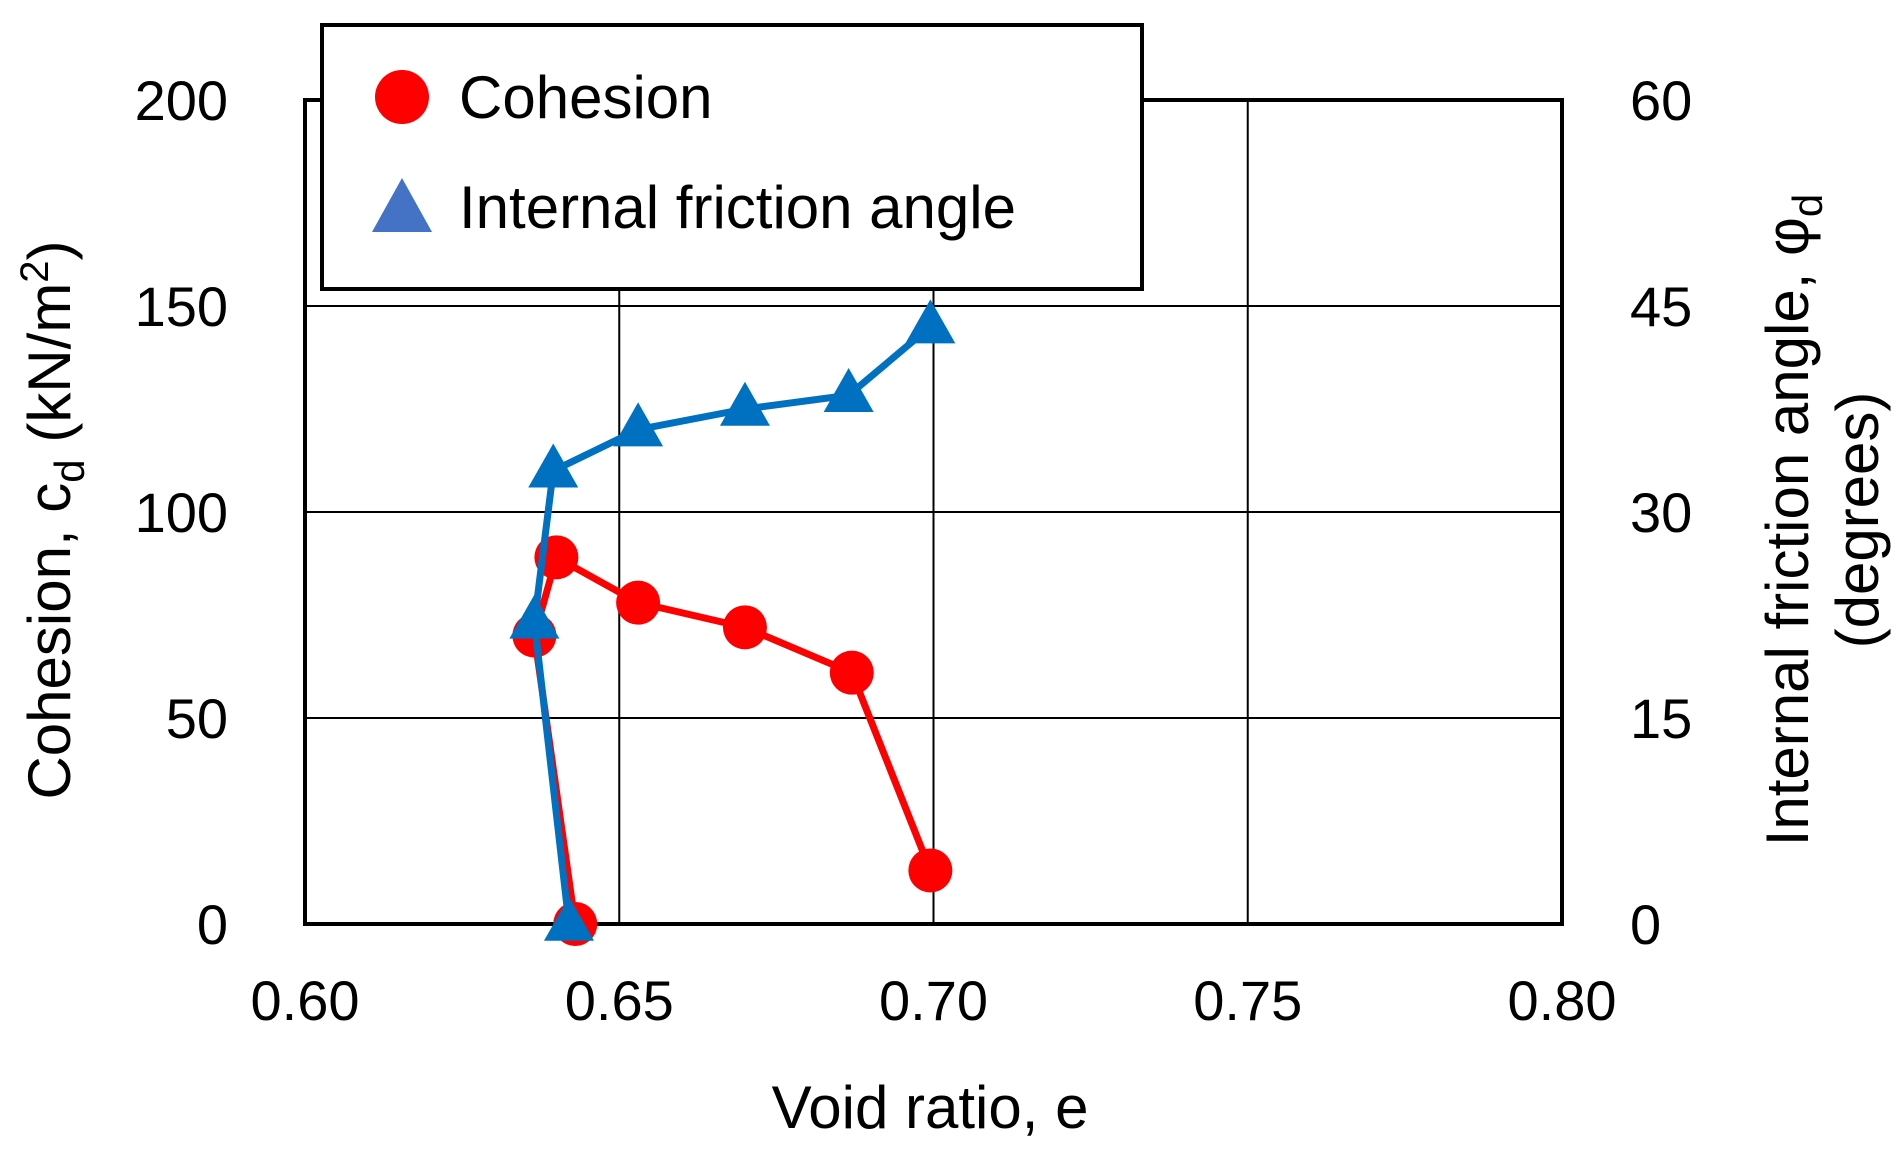  Describe the element at coordinates (1562, 1000) in the screenshot. I see `x-tick-label: 0.80` at that location.